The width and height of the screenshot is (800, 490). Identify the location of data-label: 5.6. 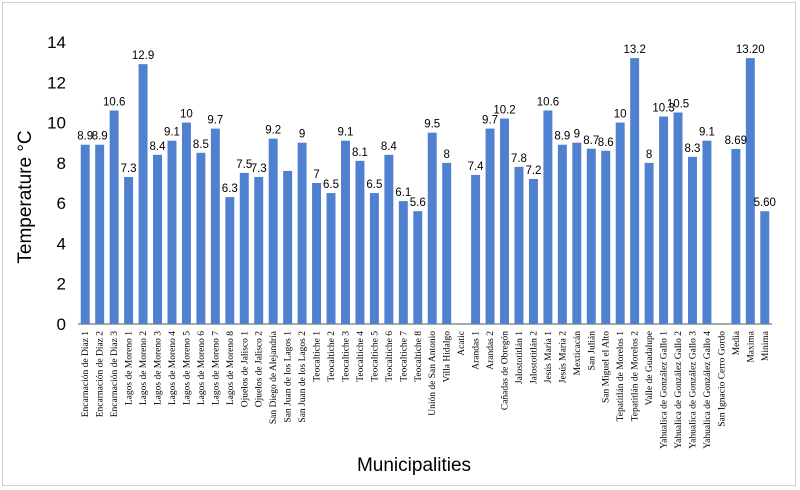
(418, 203).